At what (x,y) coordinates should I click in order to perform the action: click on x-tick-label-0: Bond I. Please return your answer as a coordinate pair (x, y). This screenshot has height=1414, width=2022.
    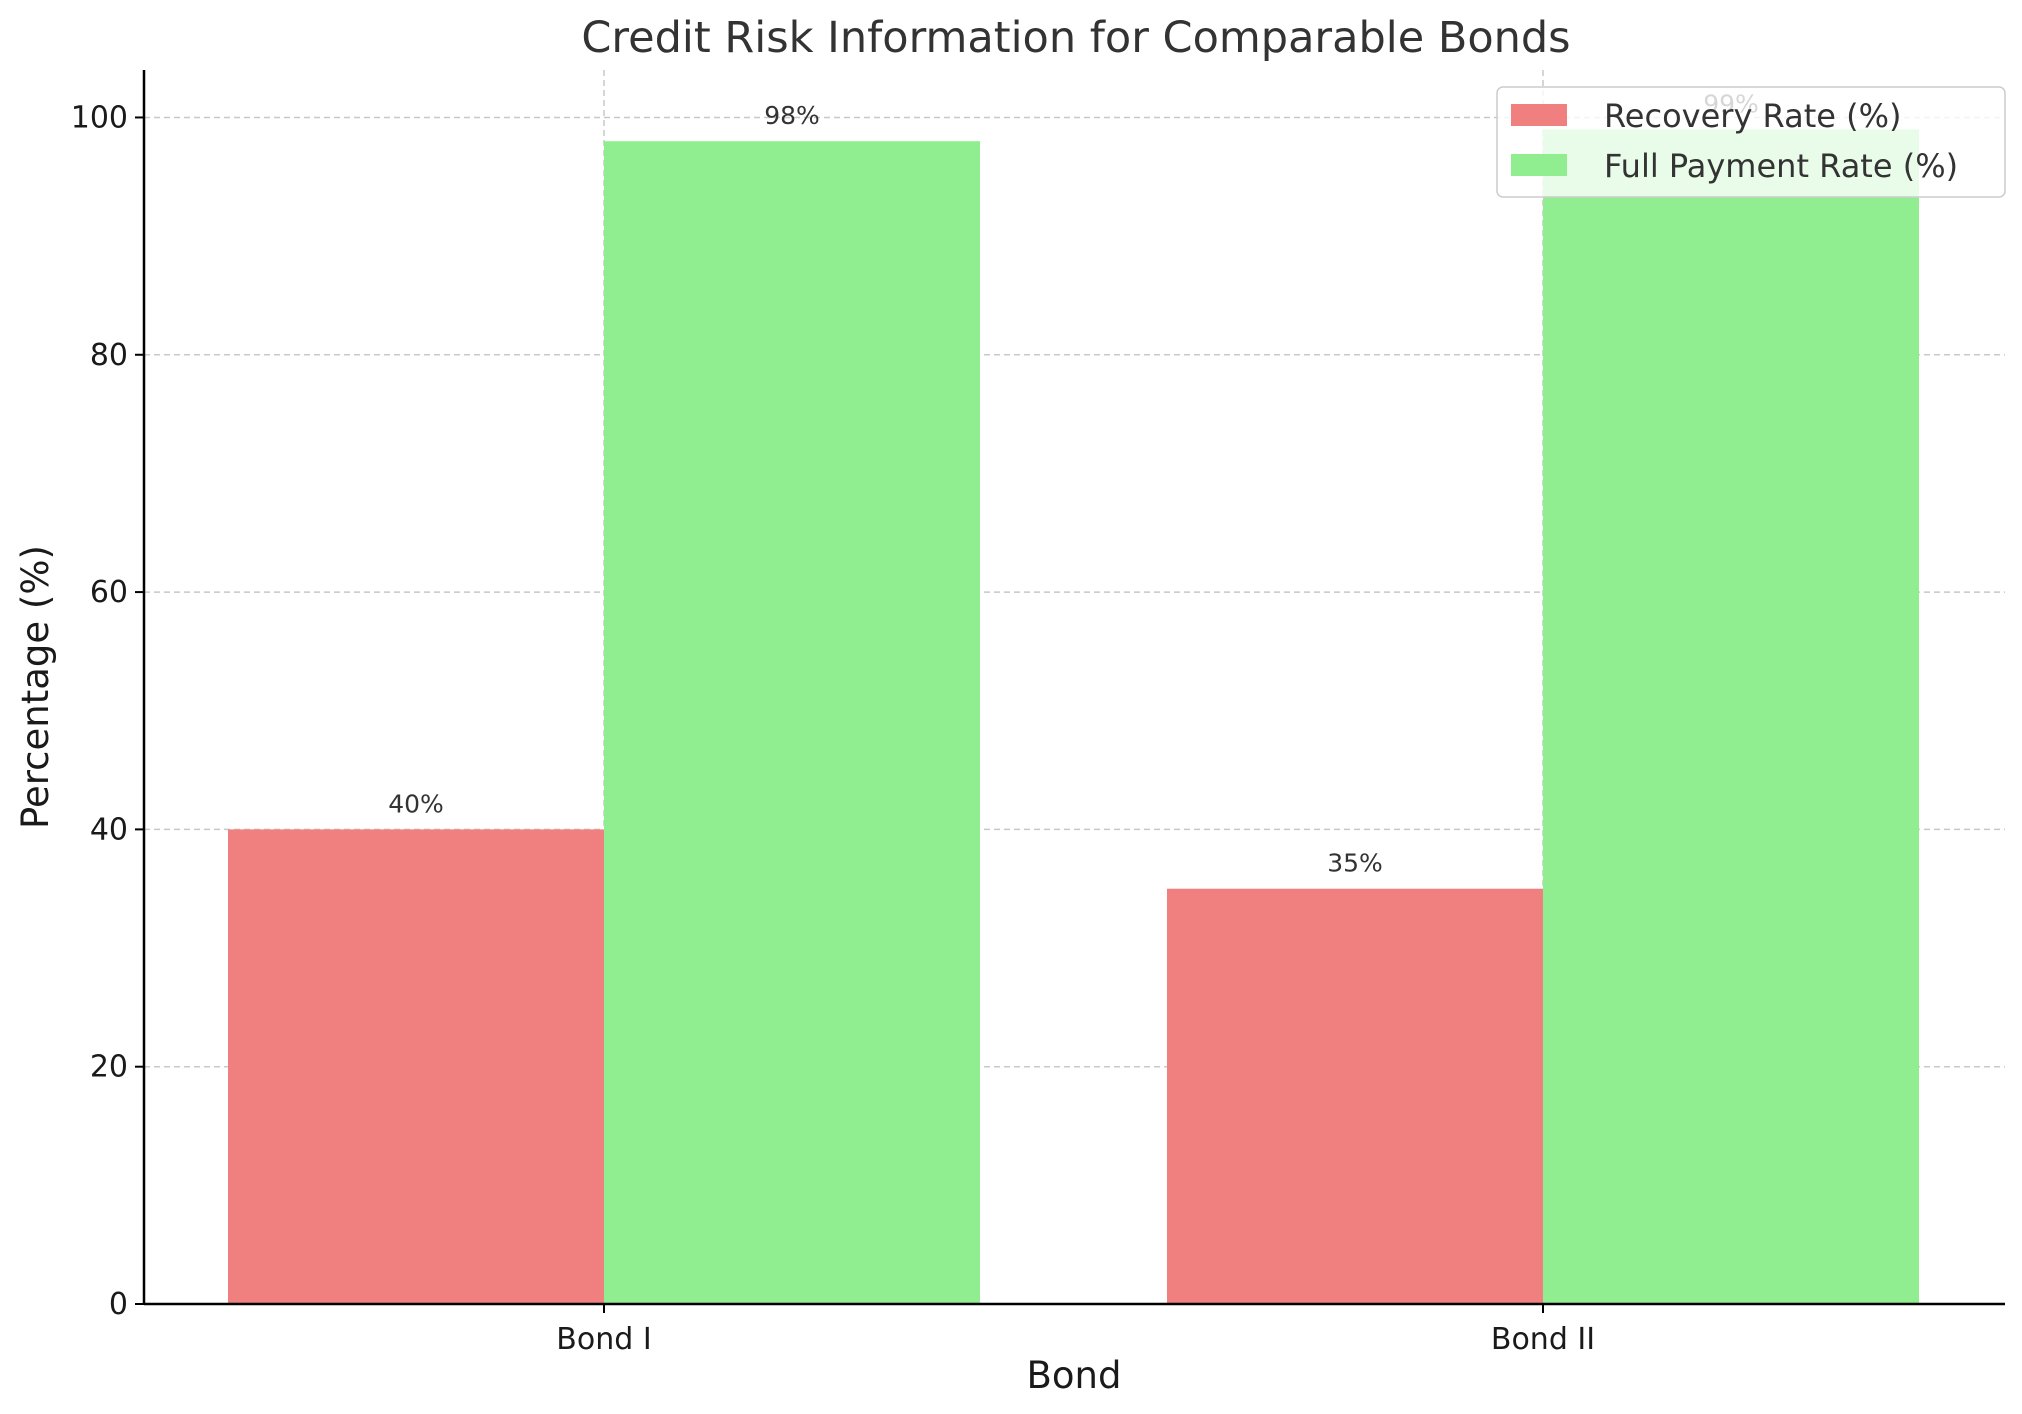
    Looking at the image, I should click on (603, 1339).